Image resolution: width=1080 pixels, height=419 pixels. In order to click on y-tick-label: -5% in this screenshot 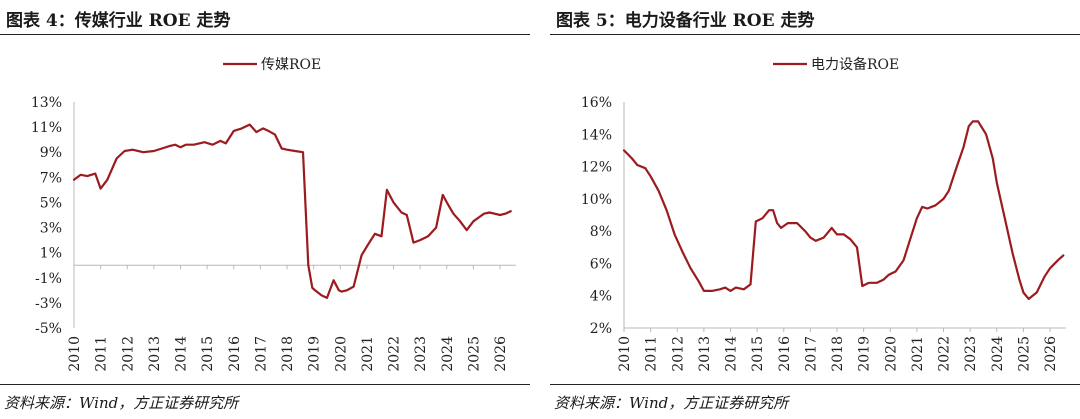, I will do `click(48, 329)`.